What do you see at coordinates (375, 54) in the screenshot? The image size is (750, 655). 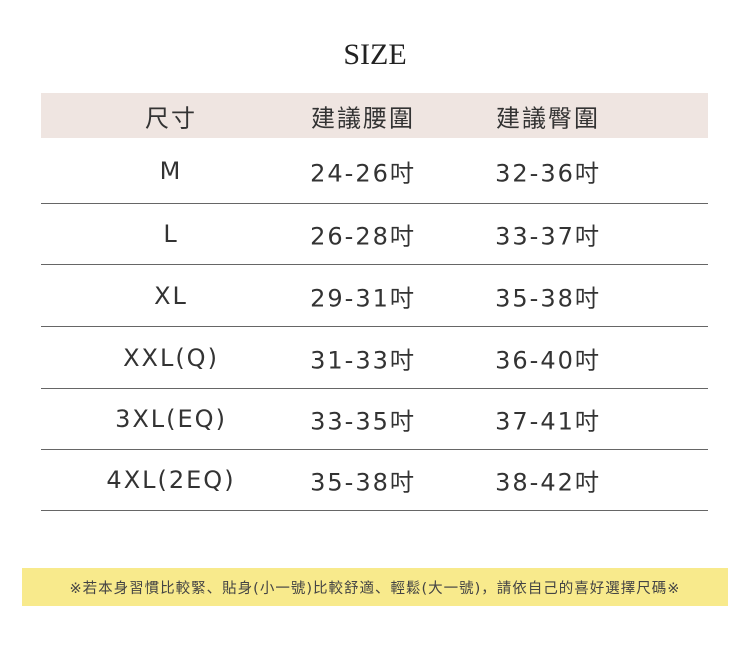 I see `page-title: SIZE` at bounding box center [375, 54].